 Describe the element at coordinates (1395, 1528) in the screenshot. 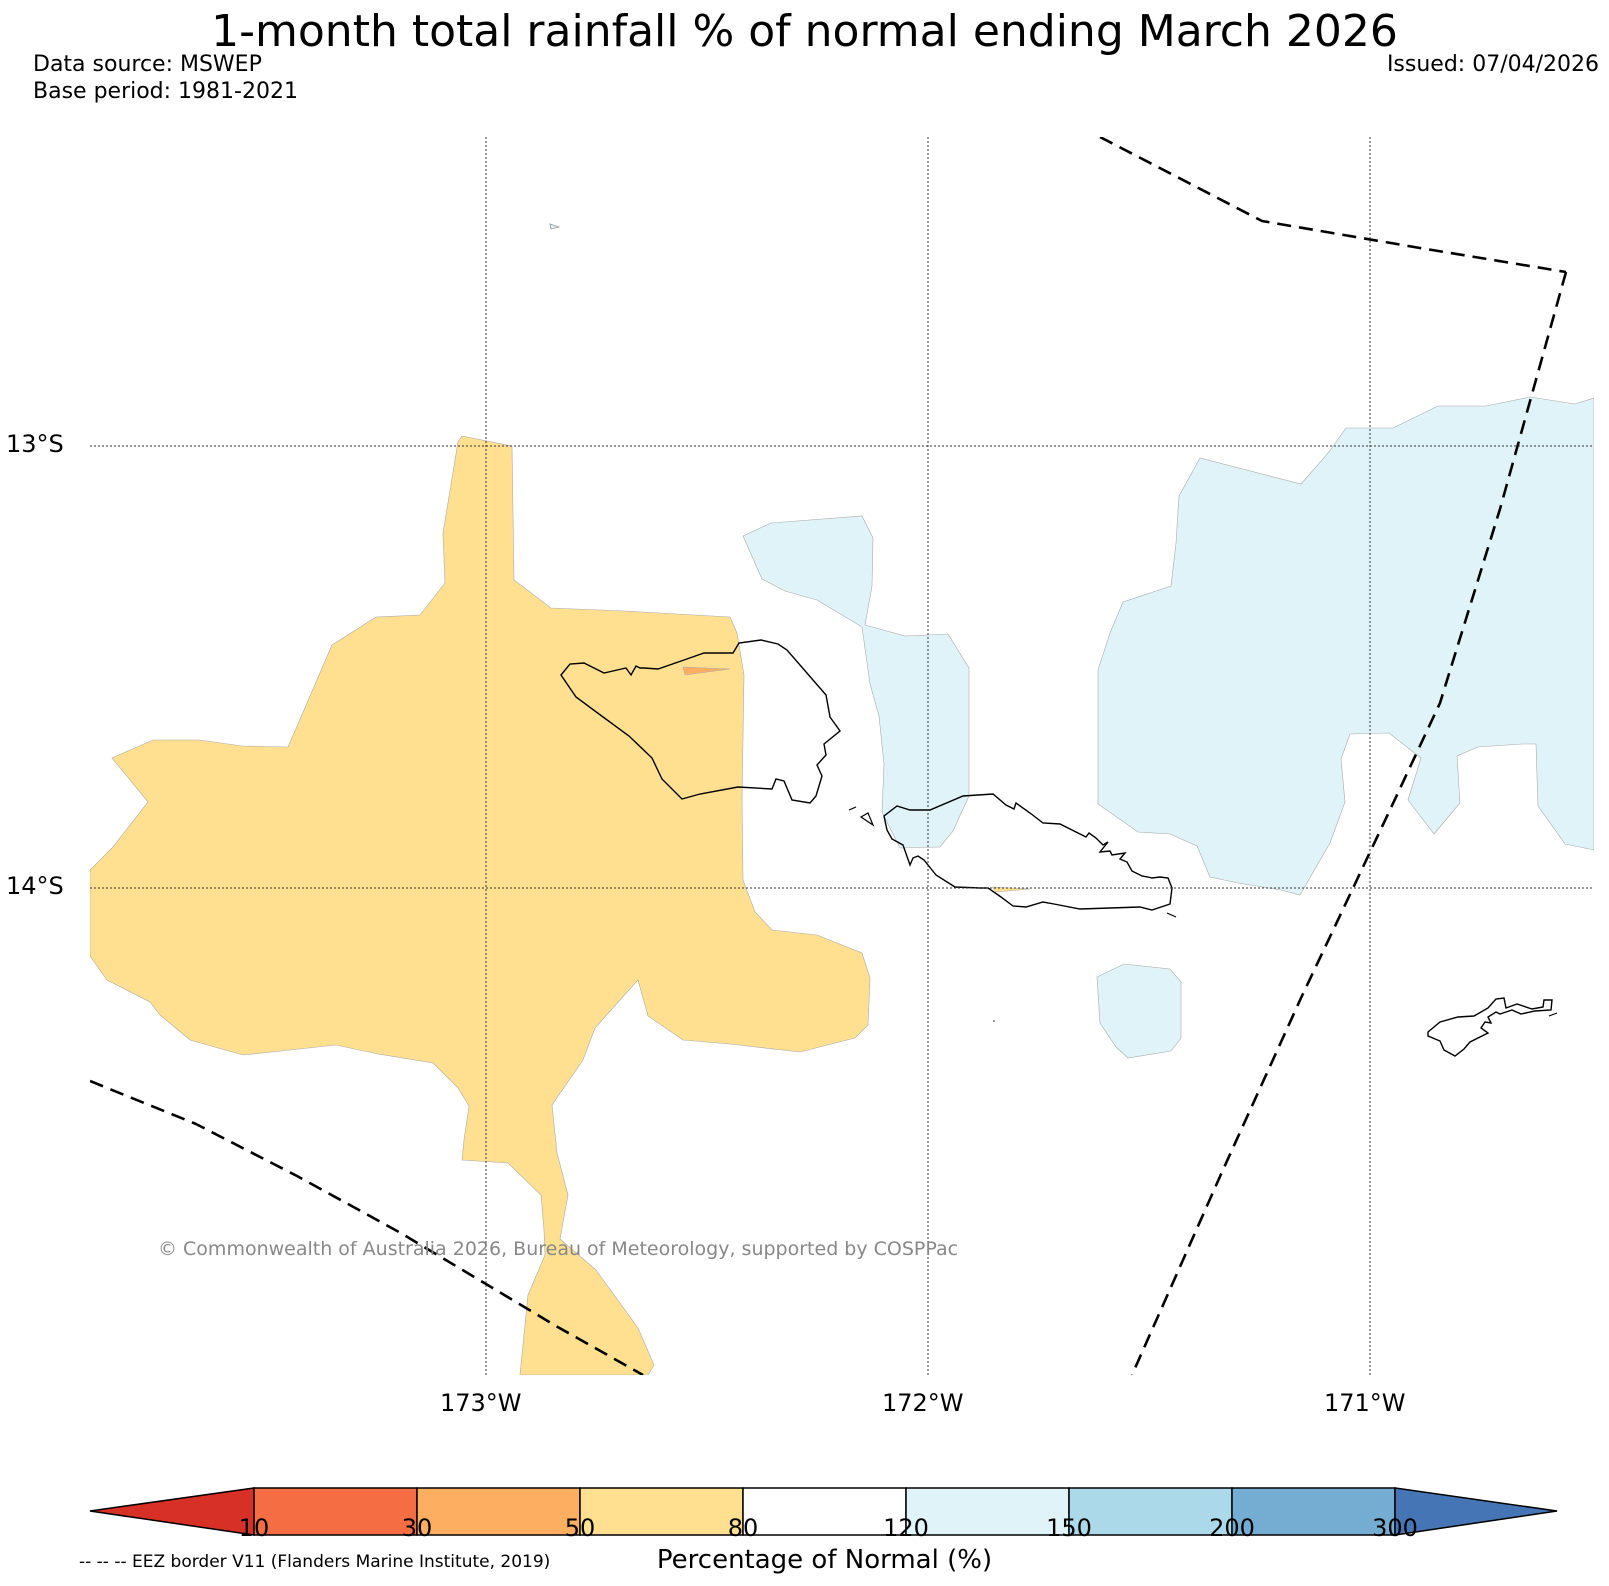

I see `colorbar-tick-300: 300` at that location.